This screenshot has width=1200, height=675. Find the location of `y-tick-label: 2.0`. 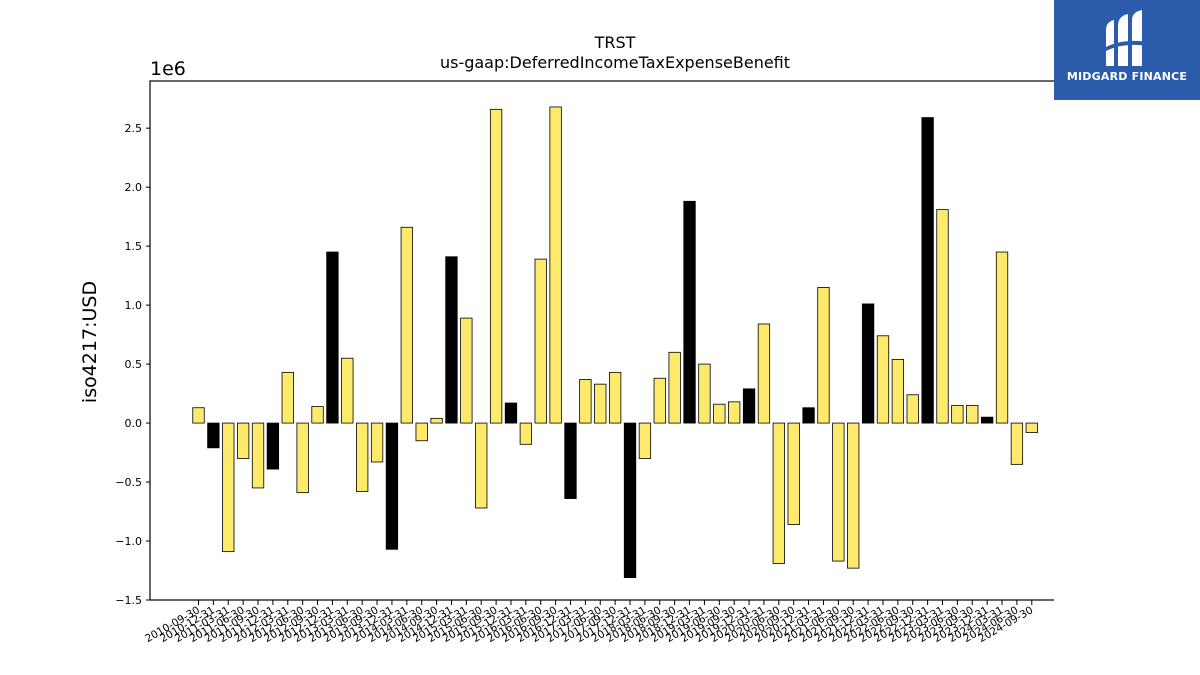

y-tick-label: 2.0 is located at coordinates (134, 187).